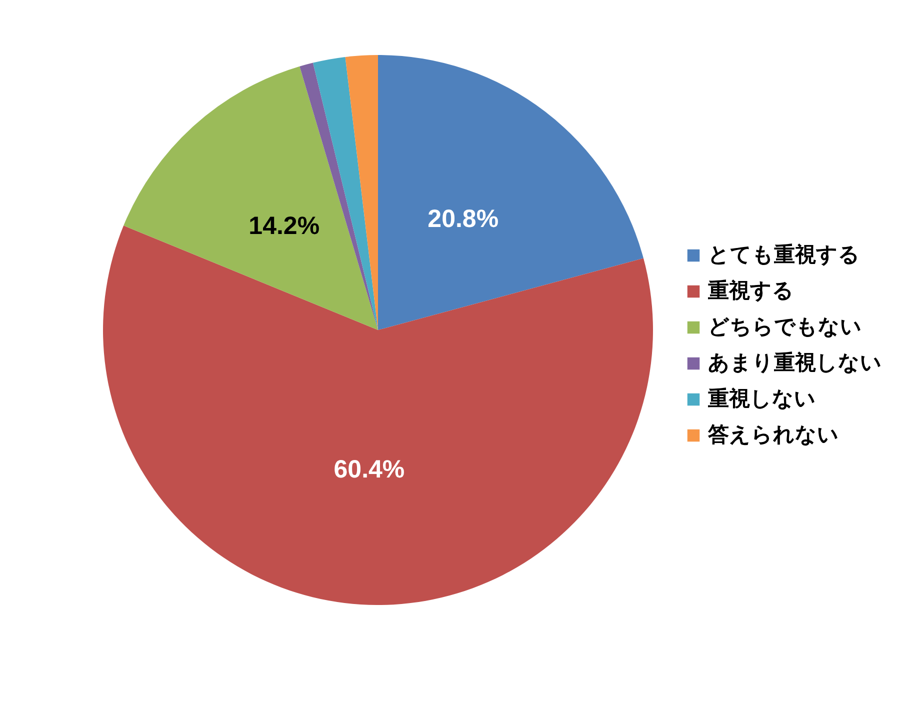 The image size is (900, 707). What do you see at coordinates (785, 326) in the screenshot?
I see `legend-label: どちらでもない` at bounding box center [785, 326].